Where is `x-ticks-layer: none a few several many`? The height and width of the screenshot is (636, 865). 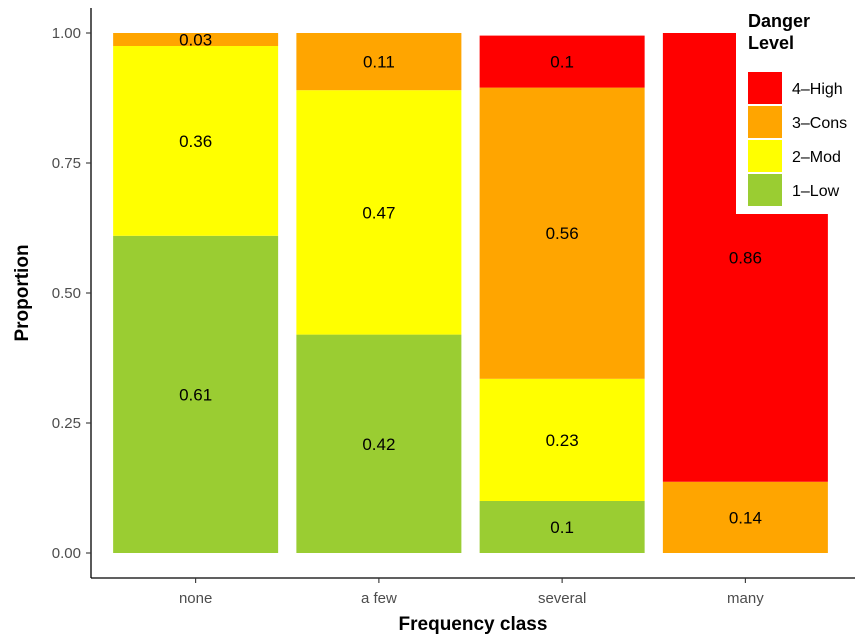
x-ticks-layer: none a few several many is located at coordinates (471, 592).